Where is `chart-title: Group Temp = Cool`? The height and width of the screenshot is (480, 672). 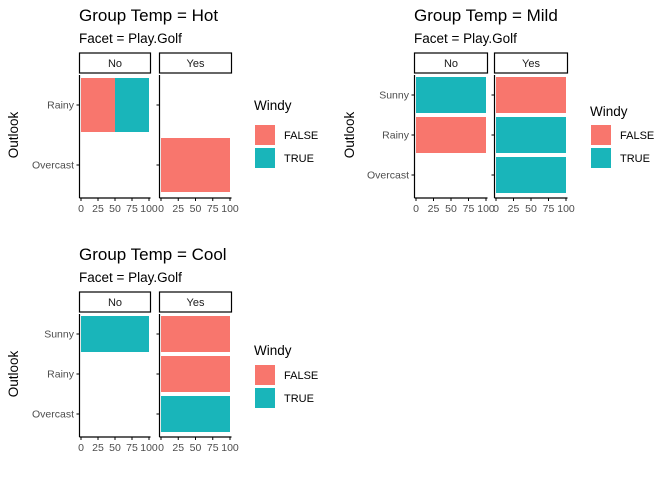
chart-title: Group Temp = Cool is located at coordinates (153, 254).